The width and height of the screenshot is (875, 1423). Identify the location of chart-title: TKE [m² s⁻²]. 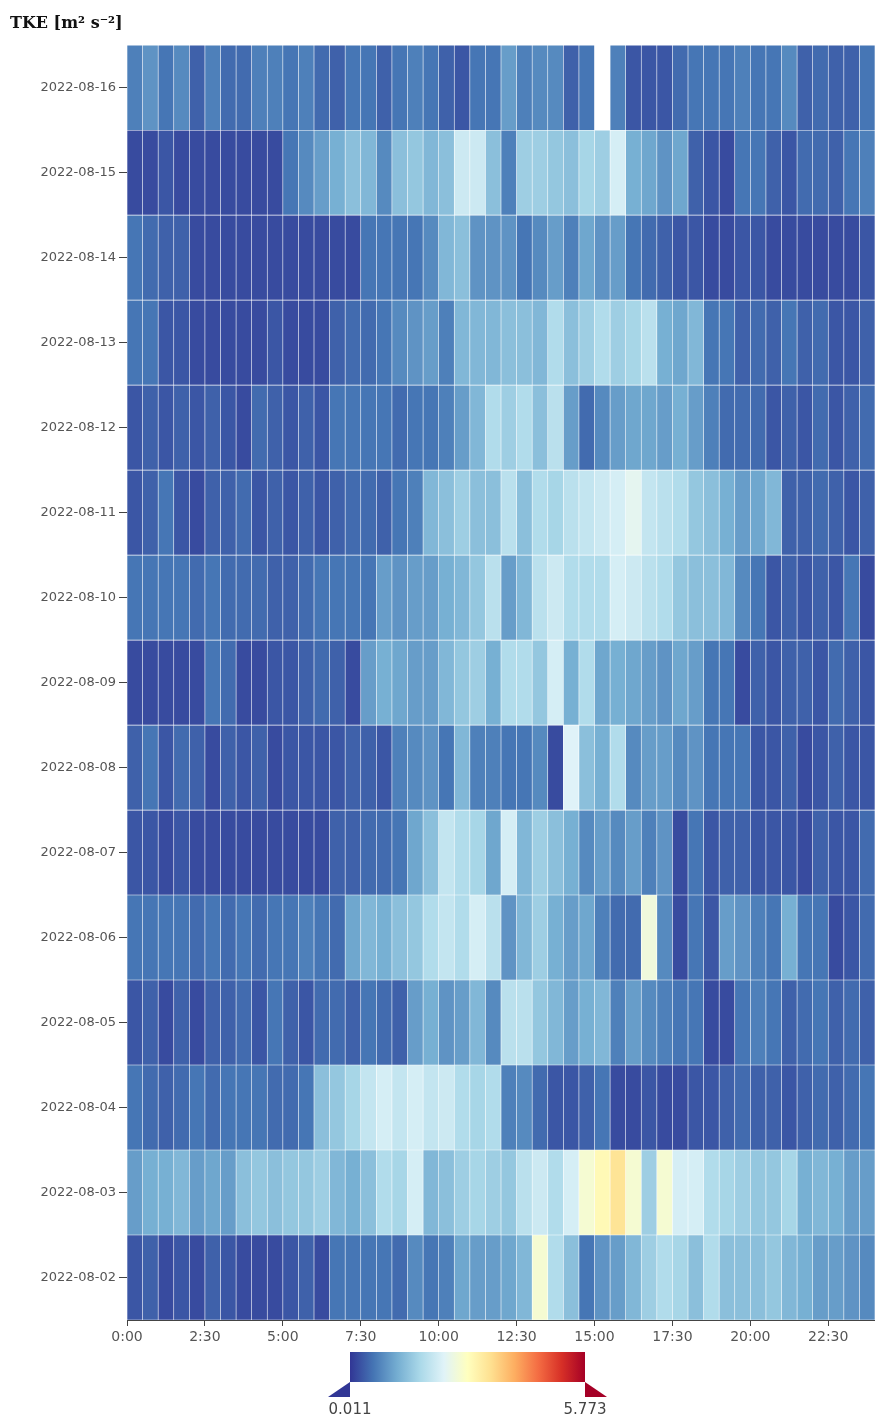
(66, 22).